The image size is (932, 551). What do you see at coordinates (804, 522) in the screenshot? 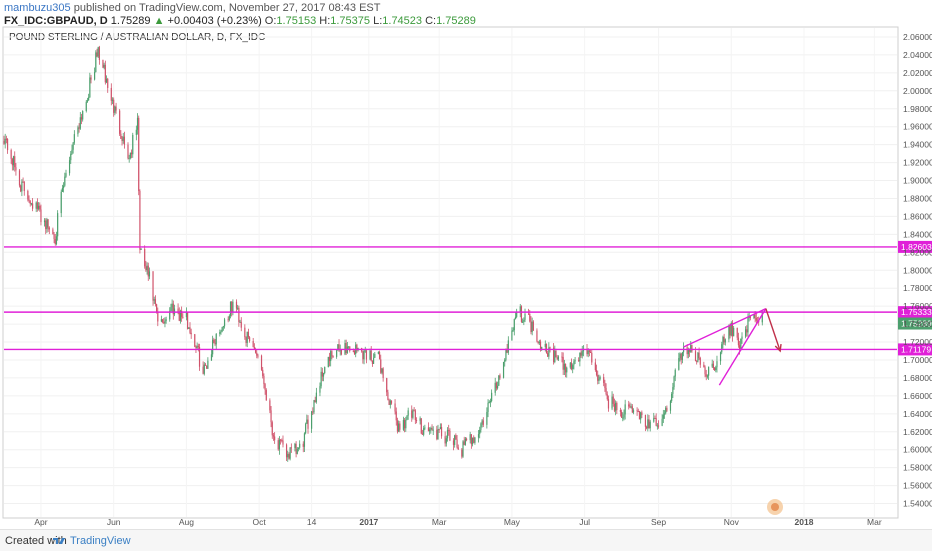
I see `x-tick-label: 2018` at bounding box center [804, 522].